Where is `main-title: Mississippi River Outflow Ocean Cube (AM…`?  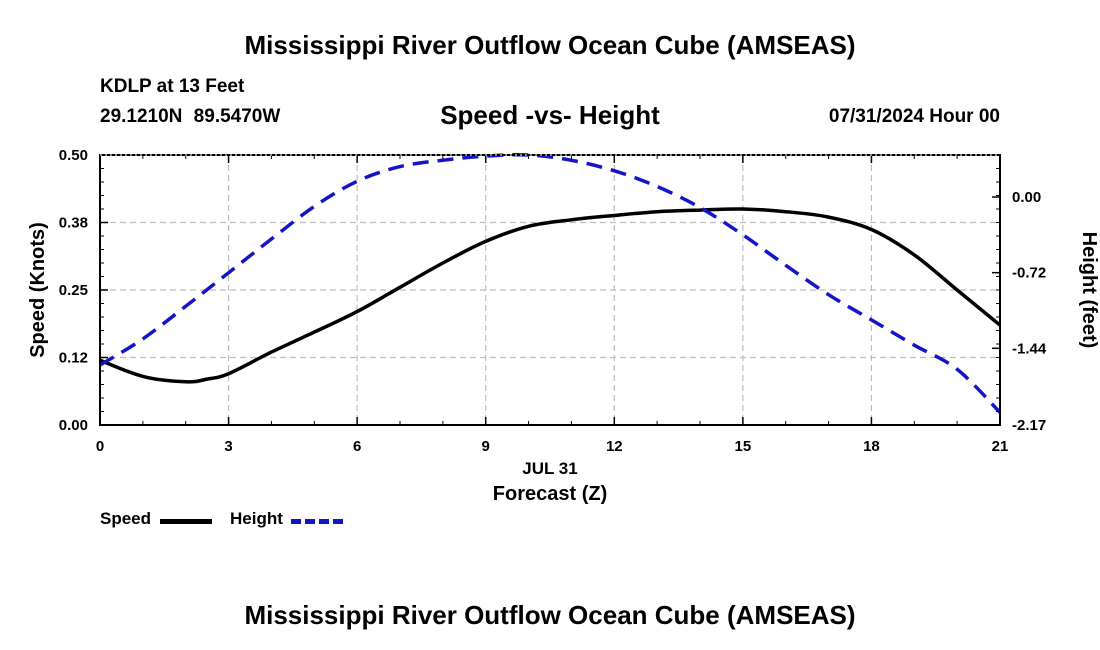
main-title: Mississippi River Outflow Ocean Cube (AM… is located at coordinates (550, 45).